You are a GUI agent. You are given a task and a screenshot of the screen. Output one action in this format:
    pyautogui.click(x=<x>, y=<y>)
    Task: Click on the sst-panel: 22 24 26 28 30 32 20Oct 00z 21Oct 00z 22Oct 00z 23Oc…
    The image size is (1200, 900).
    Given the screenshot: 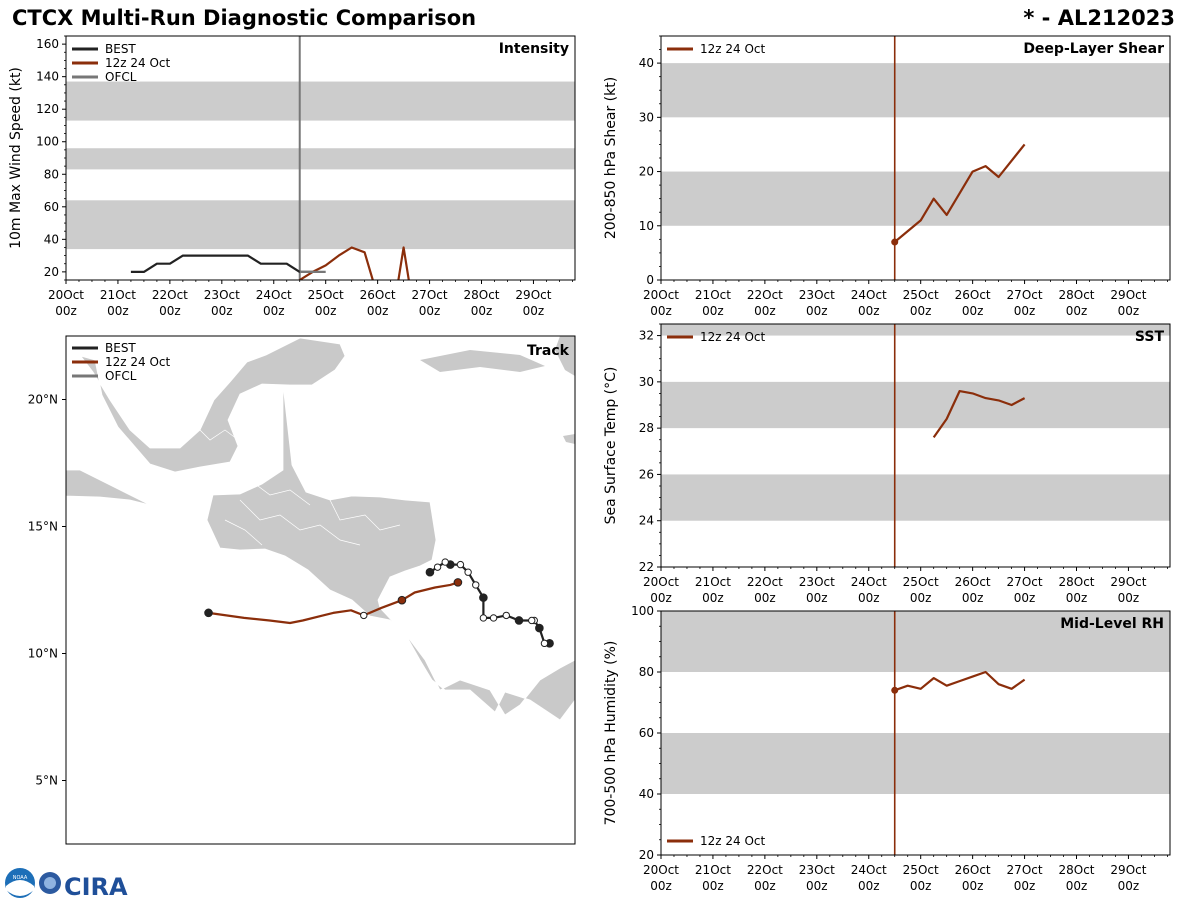 What is the action you would take?
    pyautogui.click(x=887, y=464)
    